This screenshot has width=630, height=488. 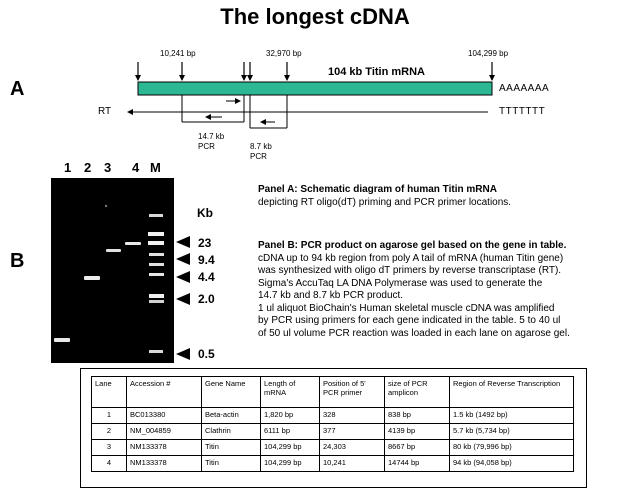 I want to click on pcr-product-label: 8.7 kb PCR, so click(x=261, y=151).